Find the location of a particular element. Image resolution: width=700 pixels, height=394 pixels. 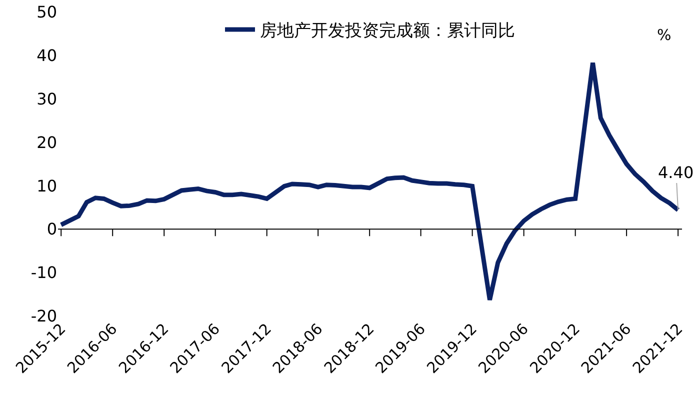

annotation: 4.40 is located at coordinates (676, 172).